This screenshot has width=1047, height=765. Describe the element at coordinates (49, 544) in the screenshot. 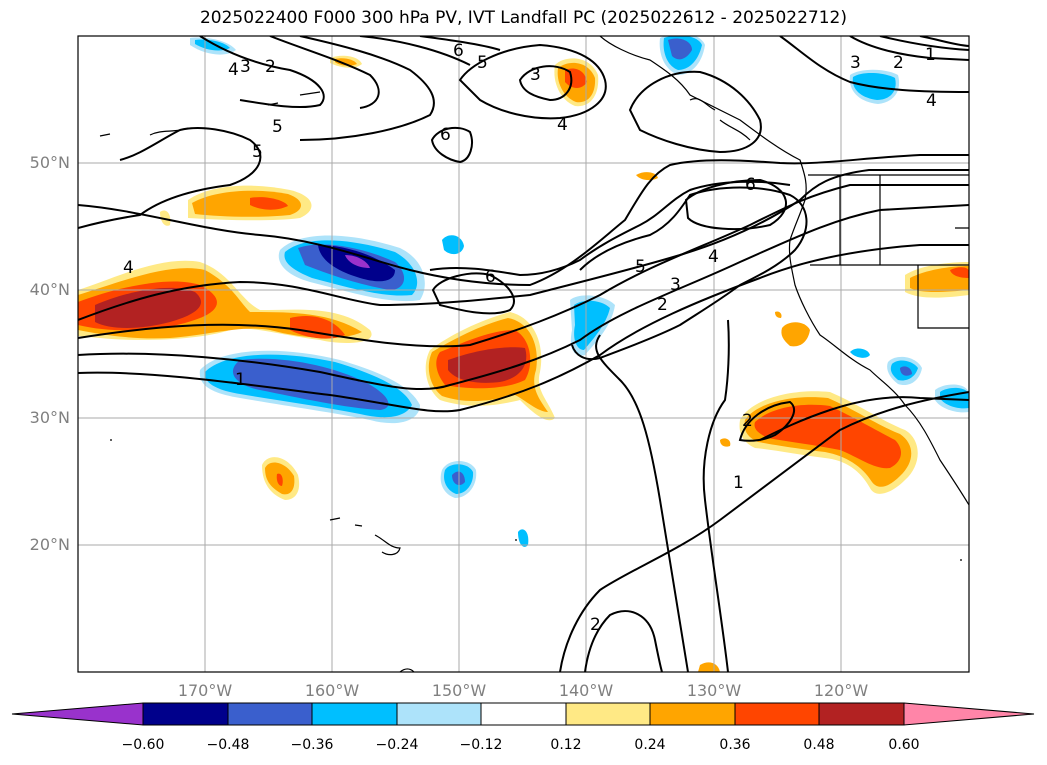

I see `lat-label: 20°N` at that location.